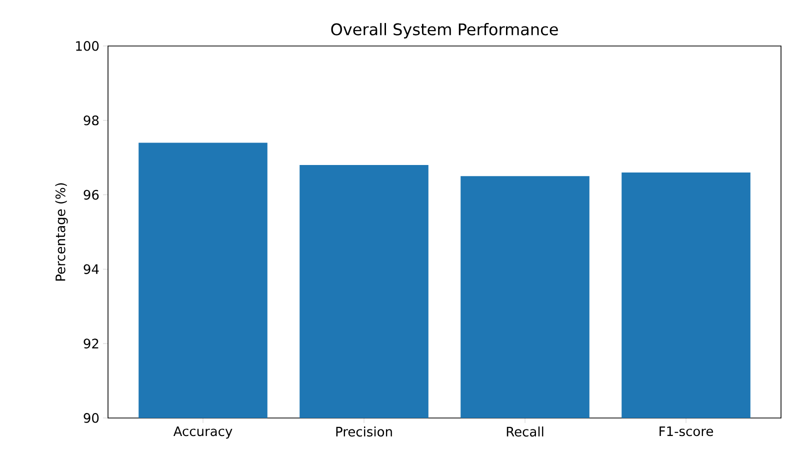 The height and width of the screenshot is (457, 786). What do you see at coordinates (91, 269) in the screenshot?
I see `y-tick-label: 94` at bounding box center [91, 269].